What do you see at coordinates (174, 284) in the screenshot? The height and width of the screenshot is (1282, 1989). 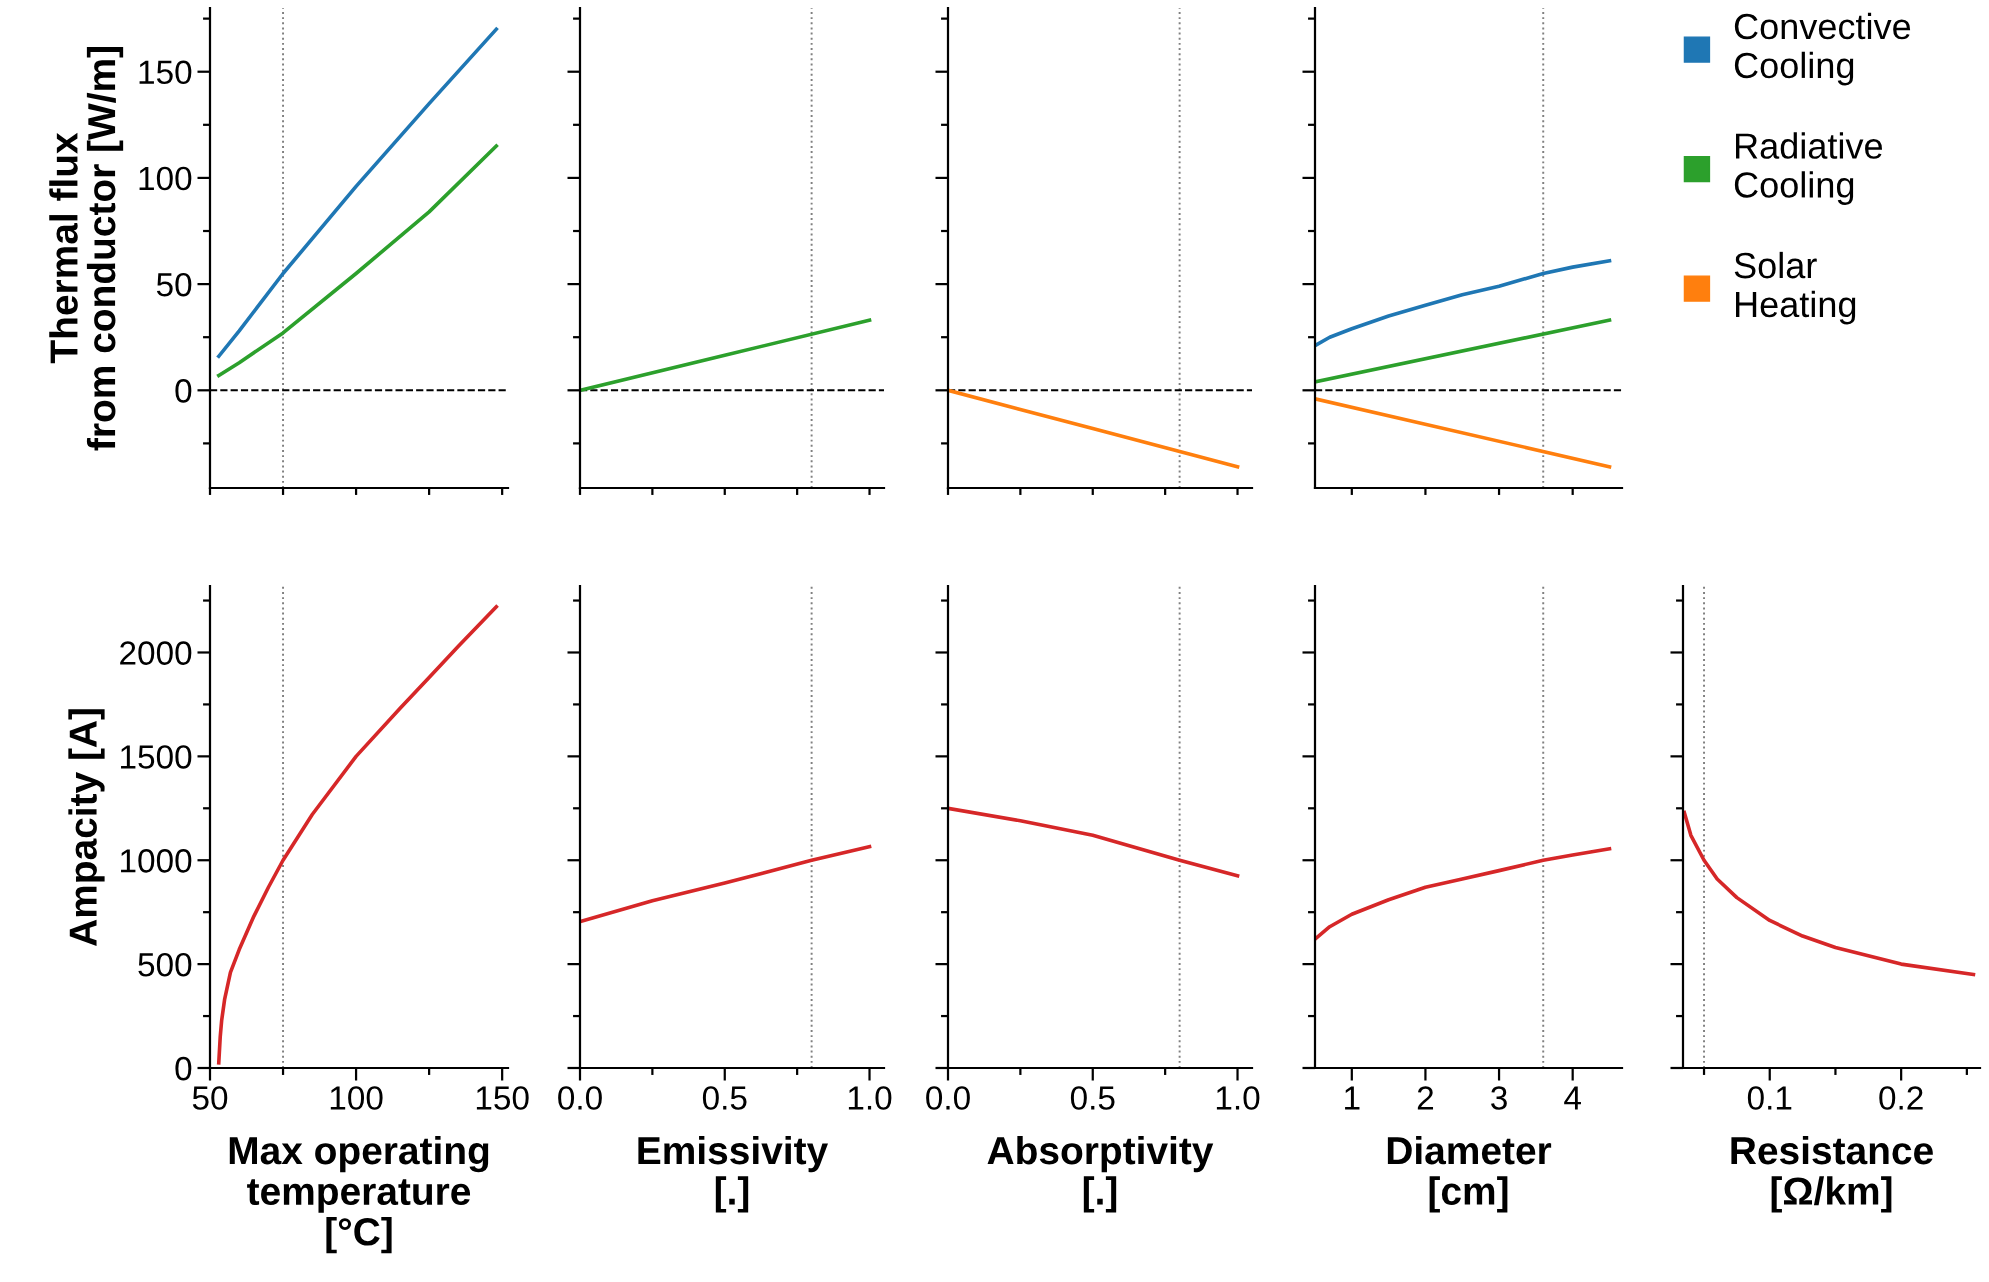 I see `y-tick-label: 50` at bounding box center [174, 284].